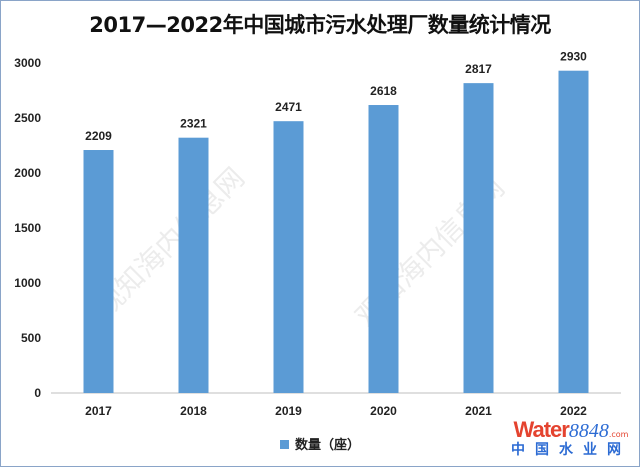  What do you see at coordinates (27, 228) in the screenshot?
I see `y-tick-label: 1500` at bounding box center [27, 228].